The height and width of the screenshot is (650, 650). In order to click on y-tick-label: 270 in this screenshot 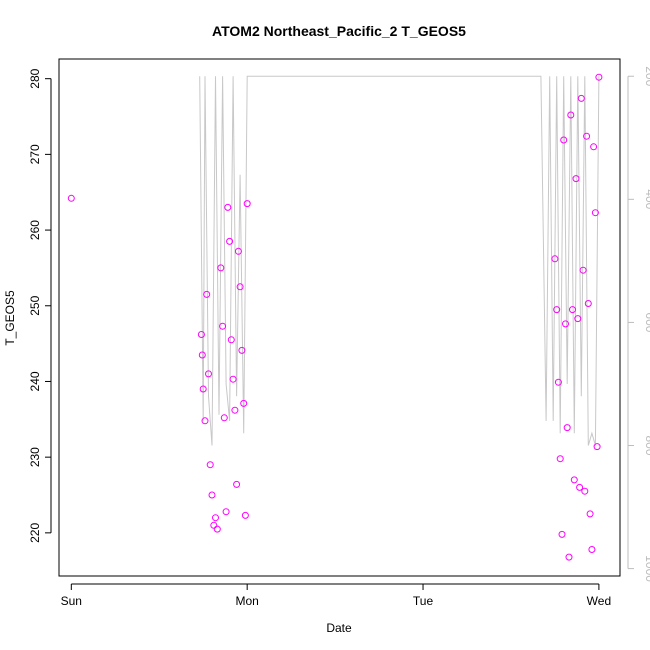, I will do `click(35, 154)`.